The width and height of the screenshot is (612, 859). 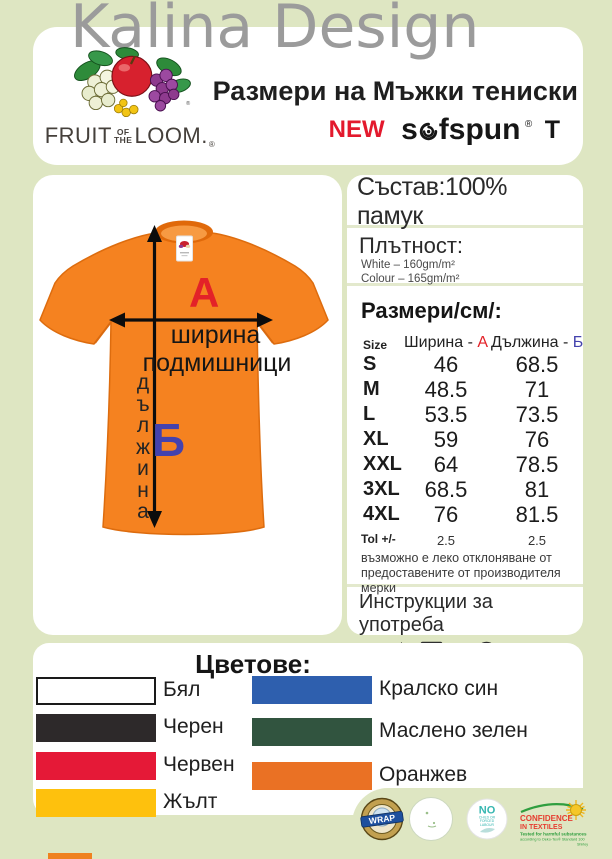 I want to click on color-swatch-black, so click(x=96, y=728).